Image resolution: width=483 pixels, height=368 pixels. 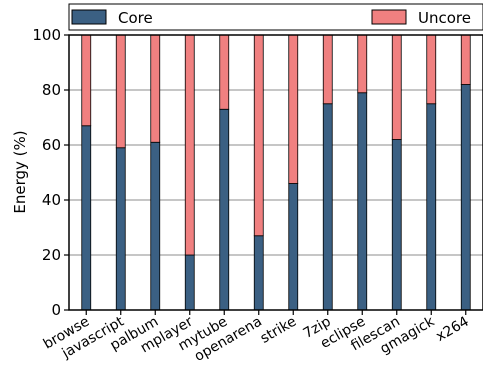 What do you see at coordinates (224, 72) in the screenshot?
I see `bar-uncore-mytube` at bounding box center [224, 72].